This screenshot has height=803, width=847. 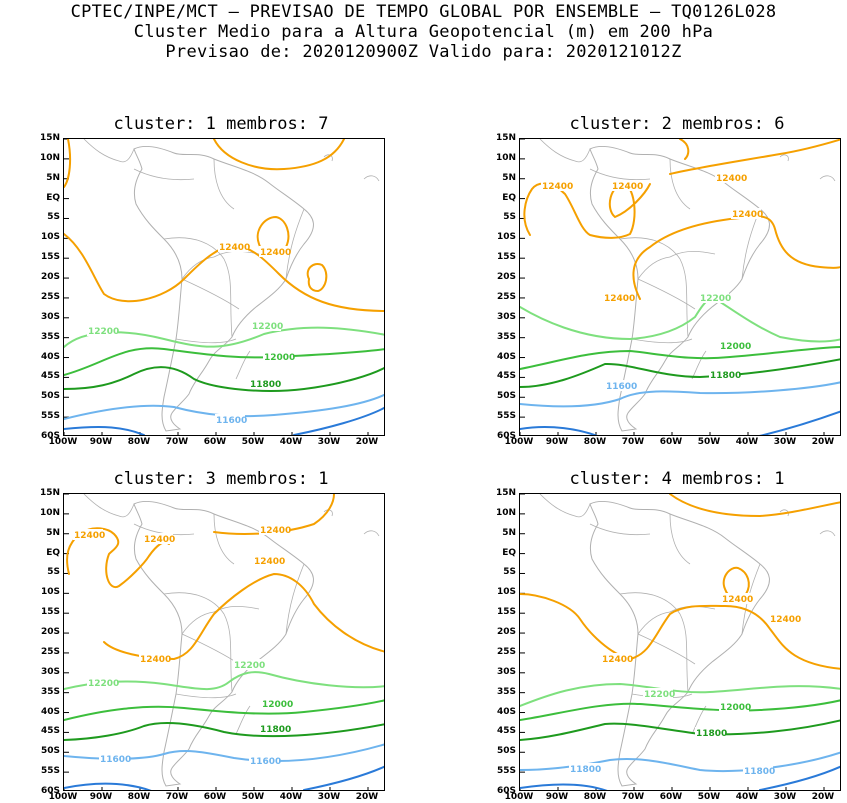 What do you see at coordinates (224, 287) in the screenshot?
I see `map-canvas: 12400 12400 12200 12200 12000 11800 11600` at bounding box center [224, 287].